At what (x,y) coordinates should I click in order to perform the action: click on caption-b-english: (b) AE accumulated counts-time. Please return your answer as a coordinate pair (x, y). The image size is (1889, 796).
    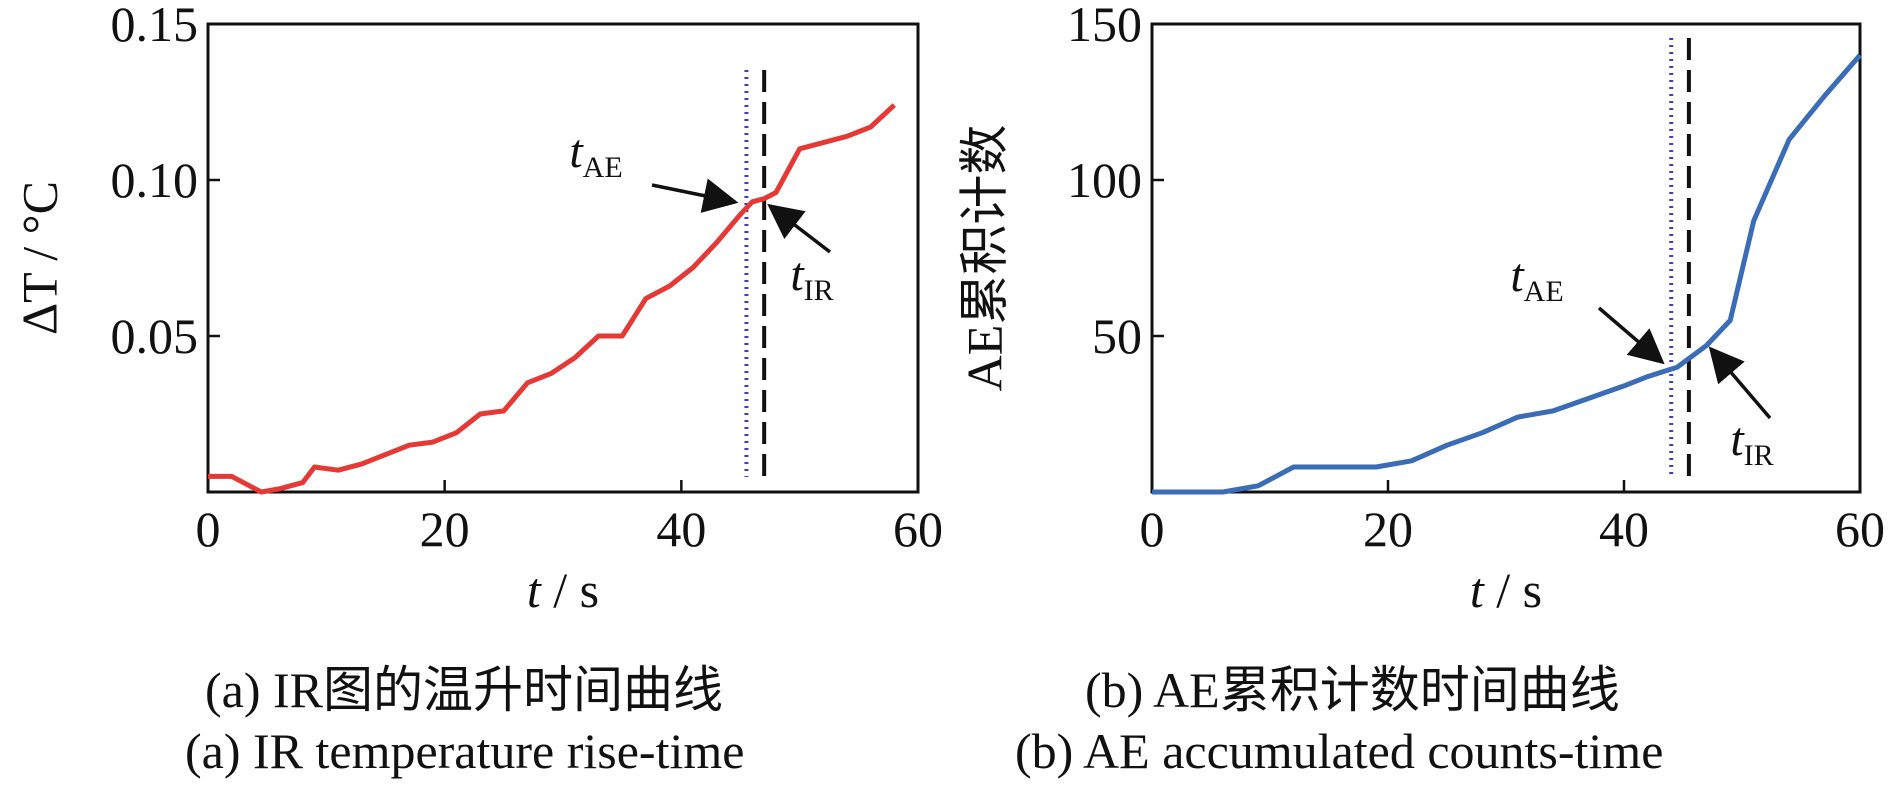
    Looking at the image, I should click on (1339, 751).